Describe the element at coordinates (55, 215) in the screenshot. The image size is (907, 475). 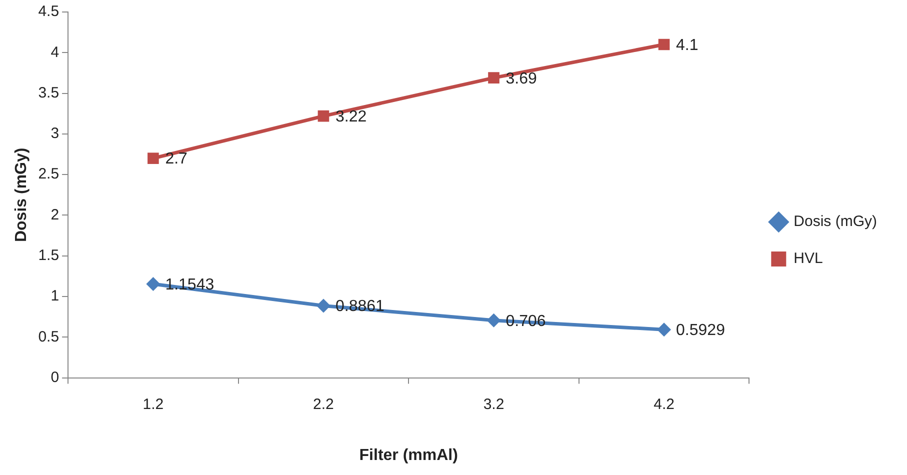
I see `y-tick-label: 2` at that location.